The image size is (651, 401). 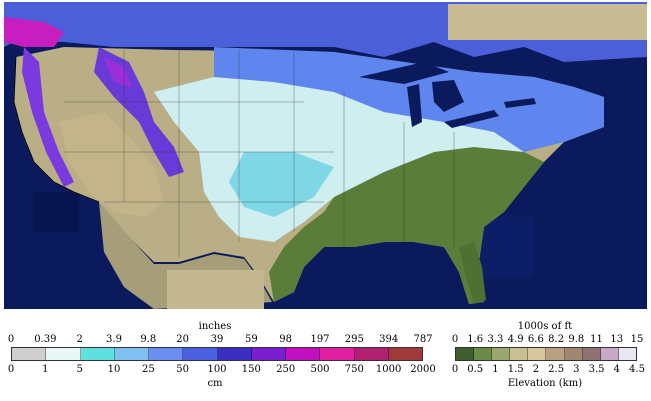 What do you see at coordinates (114, 339) in the screenshot?
I see `legend-tick-label: 3.9` at bounding box center [114, 339].